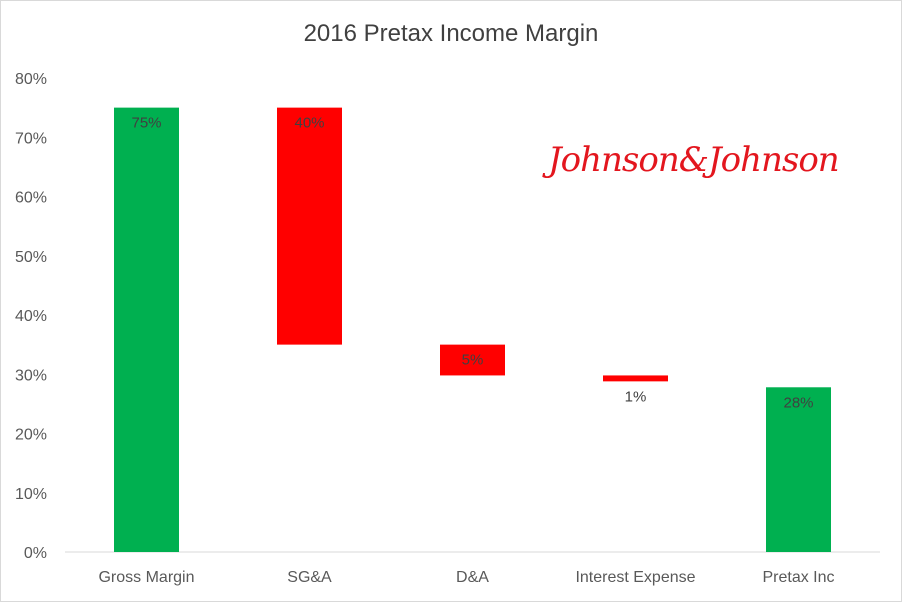 The width and height of the screenshot is (902, 602). Describe the element at coordinates (31, 494) in the screenshot. I see `y-tick-label: 10%` at that location.